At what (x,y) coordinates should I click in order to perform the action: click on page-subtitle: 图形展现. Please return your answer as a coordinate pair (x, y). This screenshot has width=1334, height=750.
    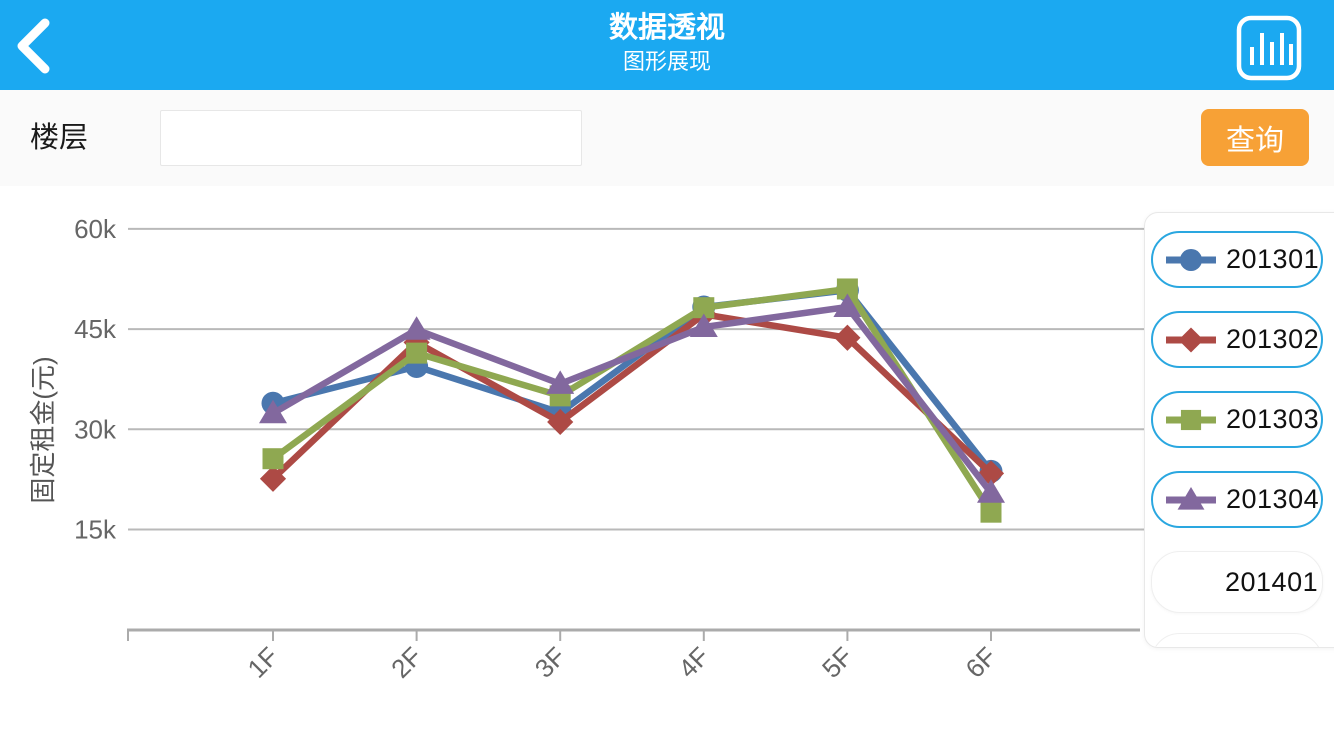
    Looking at the image, I should click on (666, 61).